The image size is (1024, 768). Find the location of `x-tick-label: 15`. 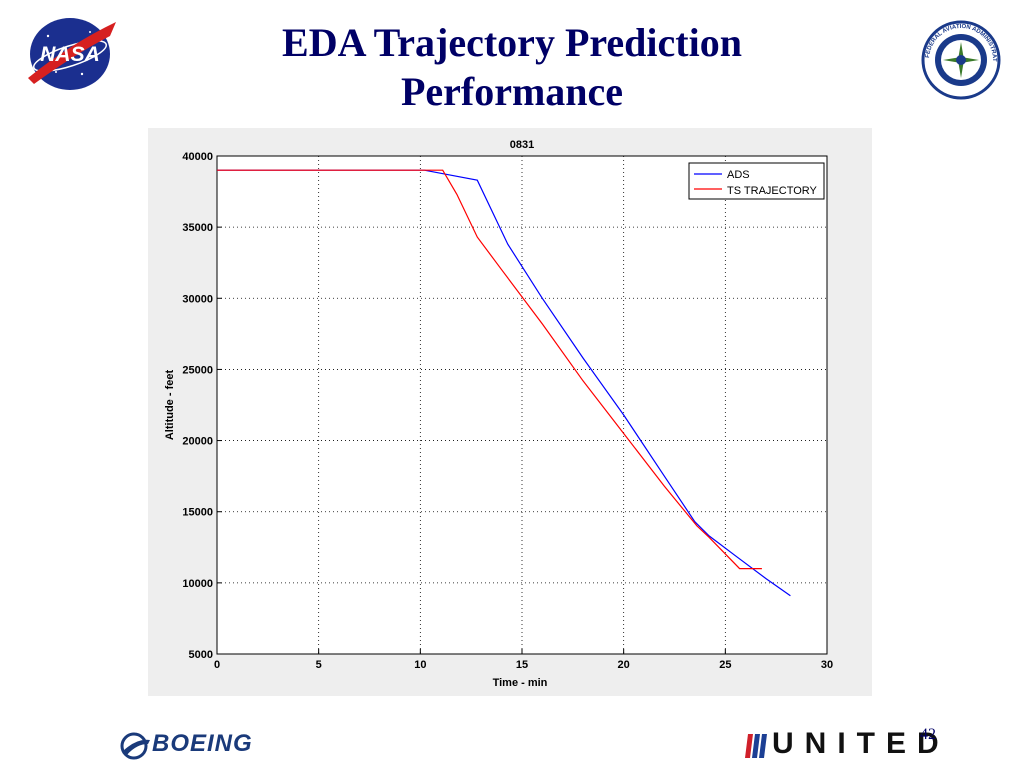

x-tick-label: 15 is located at coordinates (522, 665).